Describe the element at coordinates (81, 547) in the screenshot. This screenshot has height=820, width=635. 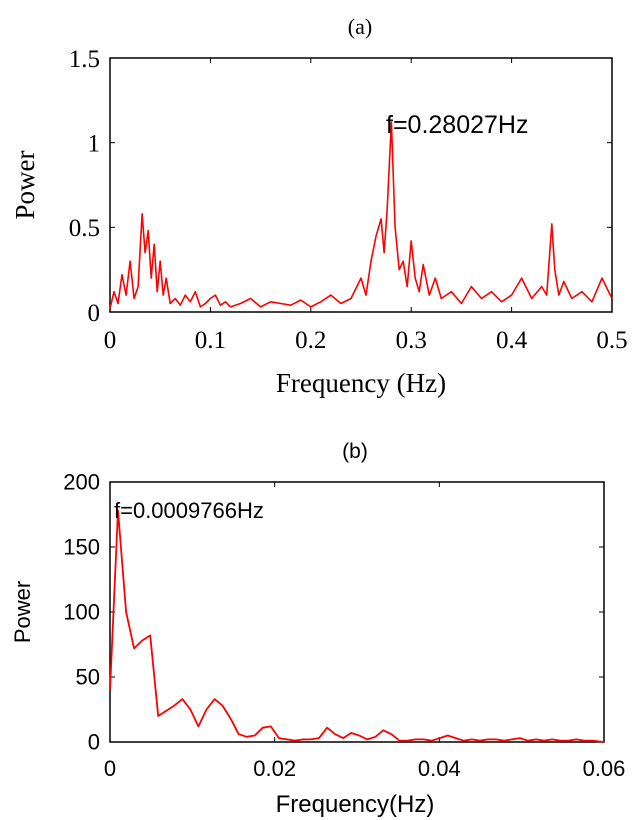
I see `chart-b-ytick-label: 150` at that location.